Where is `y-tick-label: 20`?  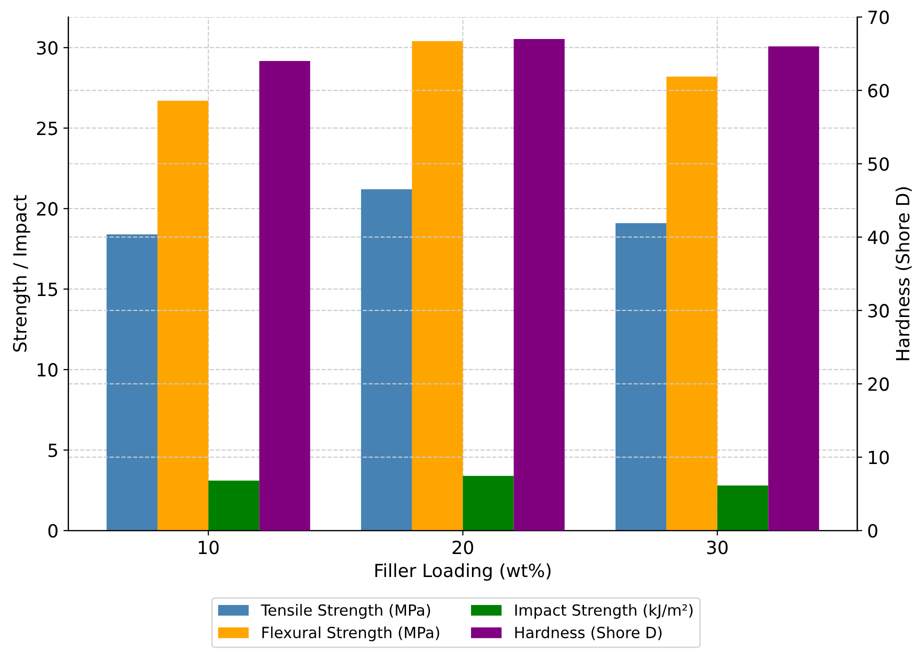 y-tick-label: 20 is located at coordinates (47, 209).